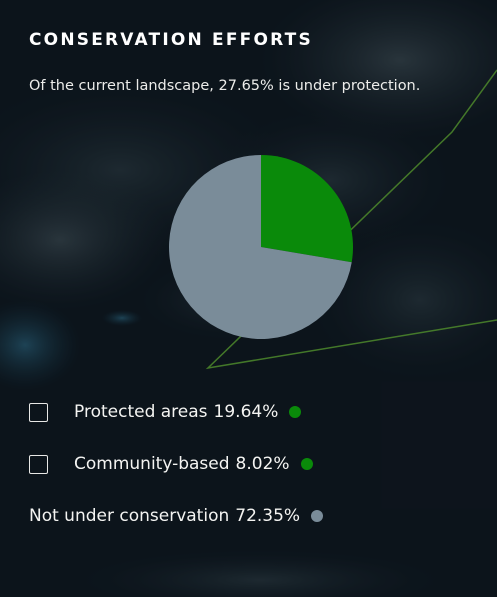  I want to click on legend-value: 72.35%, so click(268, 516).